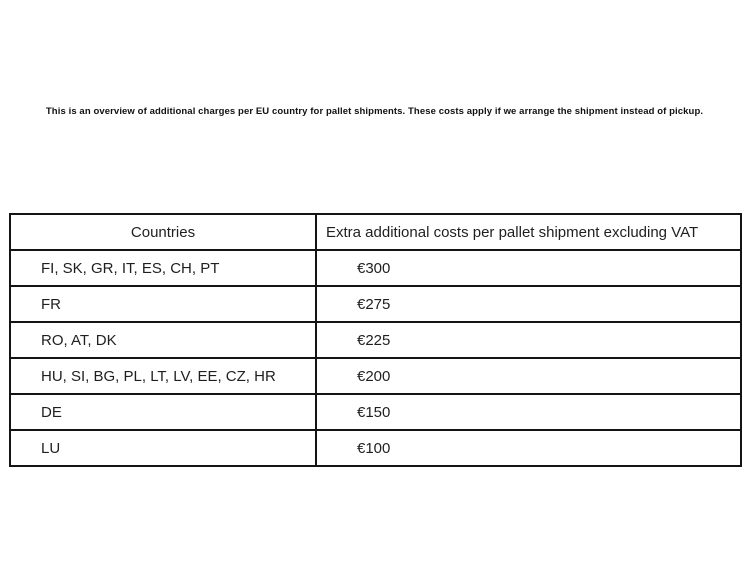 This screenshot has width=749, height=562. What do you see at coordinates (163, 412) in the screenshot?
I see `countries-cell: DE` at bounding box center [163, 412].